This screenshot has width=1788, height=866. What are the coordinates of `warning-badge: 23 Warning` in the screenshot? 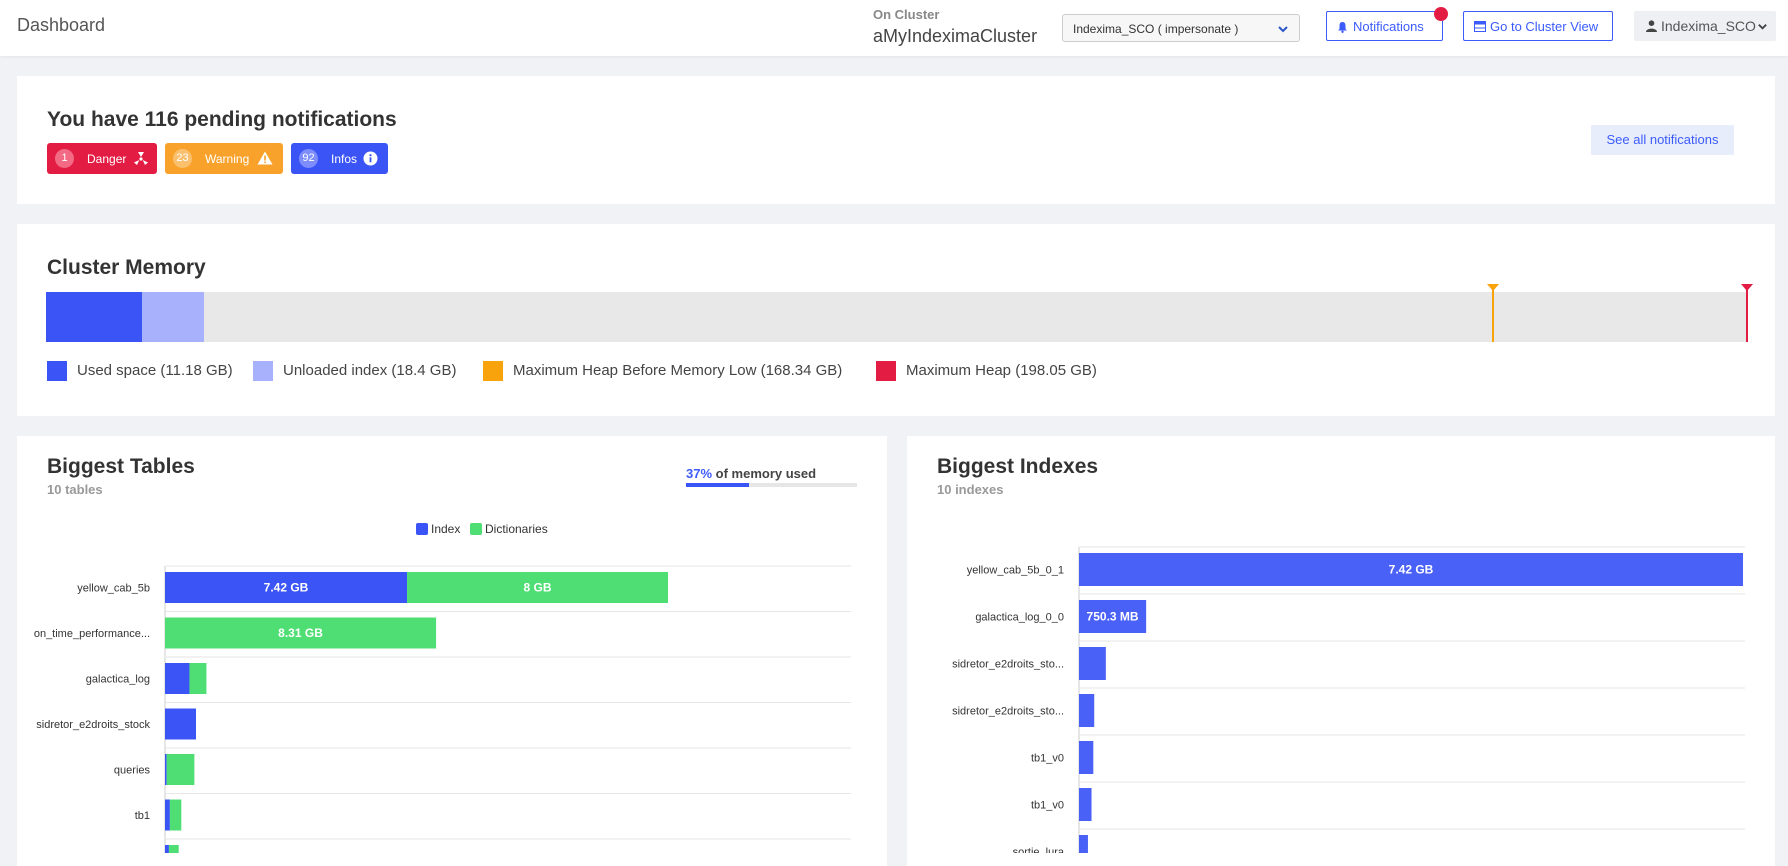 It's located at (224, 158).